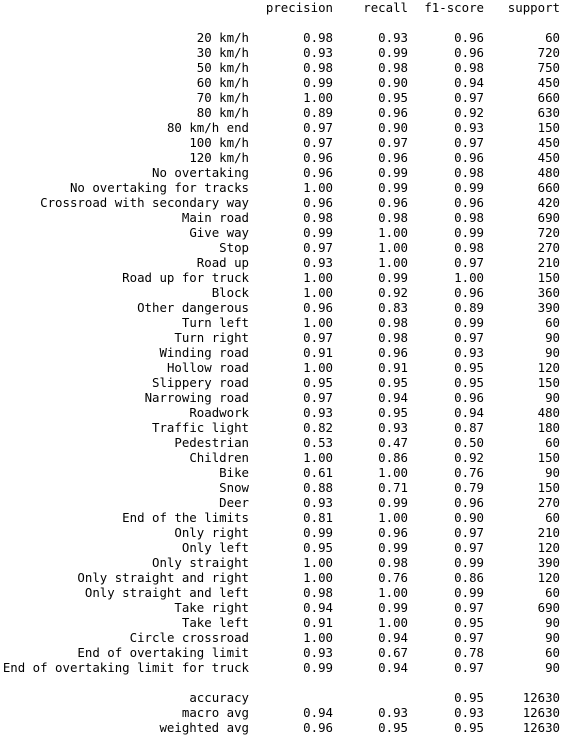 Image resolution: width=565 pixels, height=737 pixels. Describe the element at coordinates (548, 292) in the screenshot. I see `support-value: 360` at that location.